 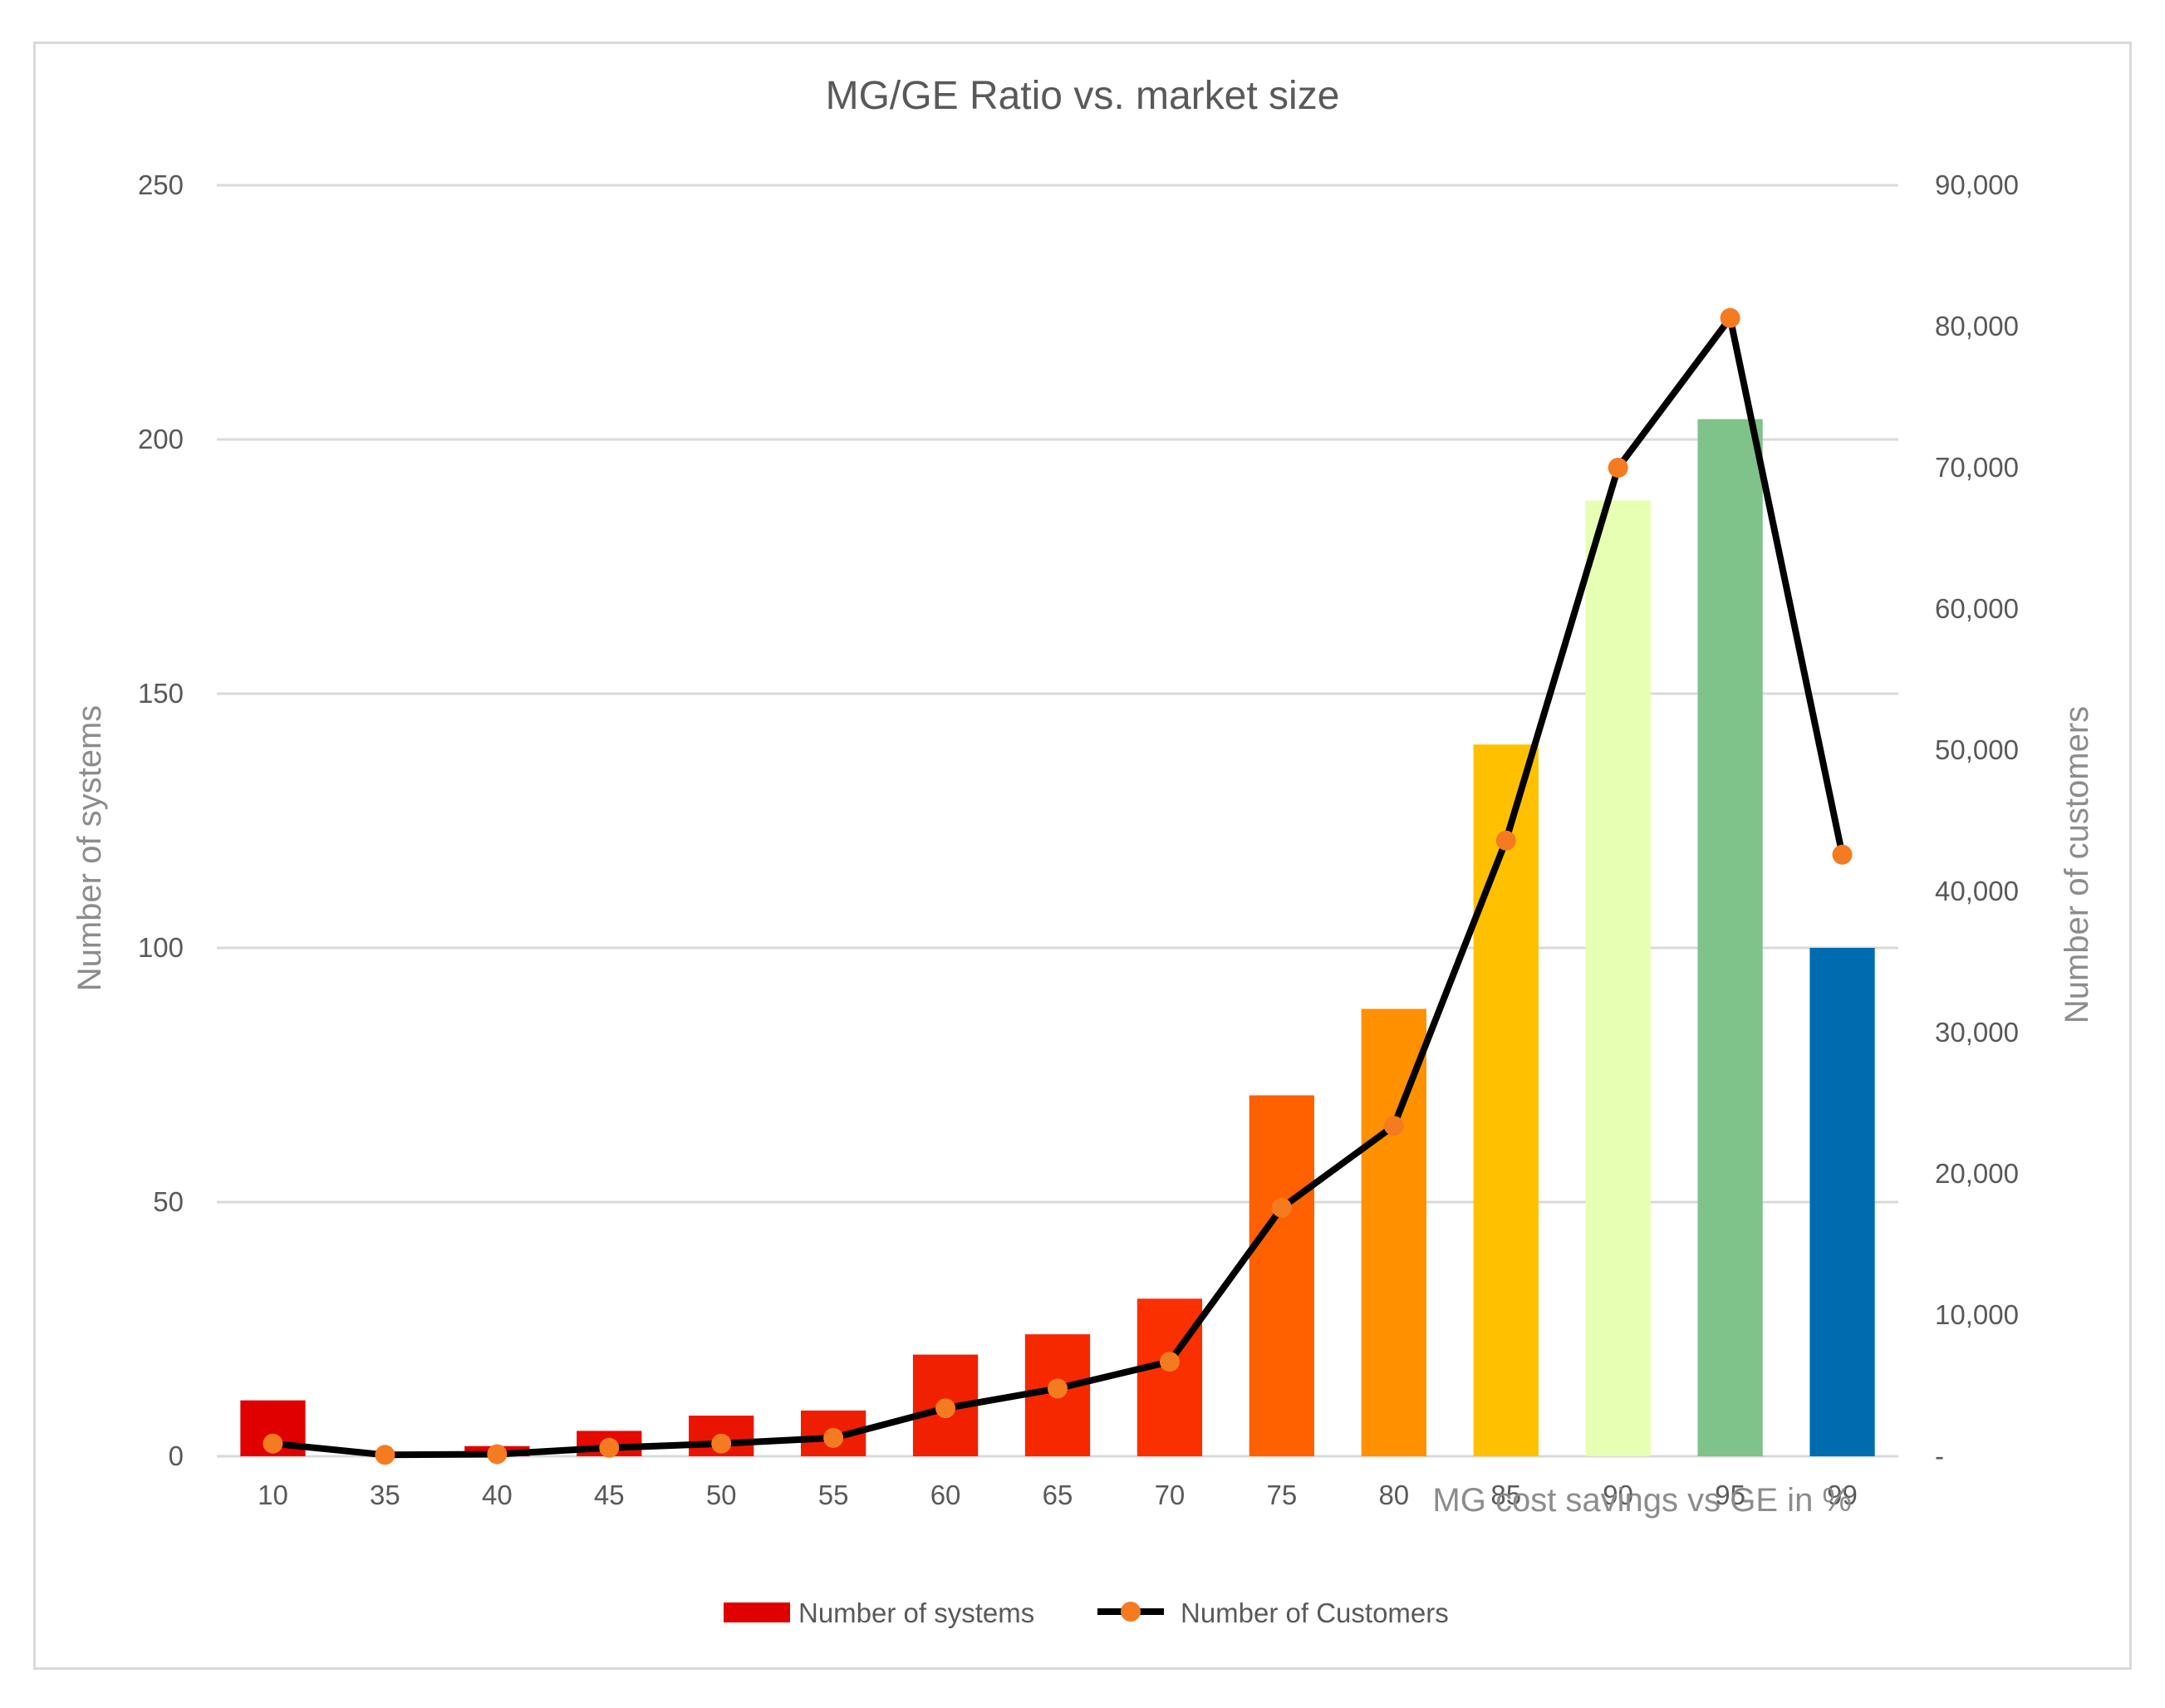 What do you see at coordinates (833, 1495) in the screenshot?
I see `x-tick-label: 55` at bounding box center [833, 1495].